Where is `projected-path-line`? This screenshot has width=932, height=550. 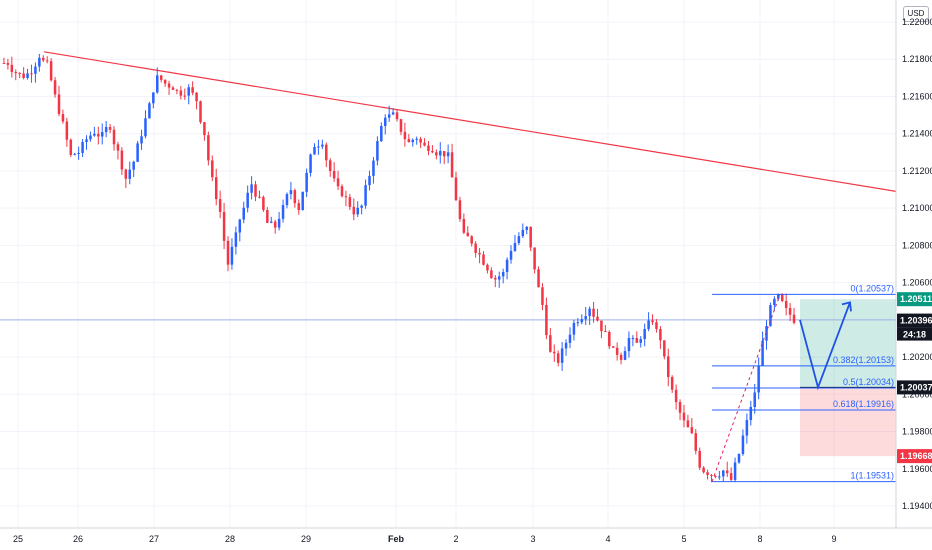
projected-path-line is located at coordinates (825, 346).